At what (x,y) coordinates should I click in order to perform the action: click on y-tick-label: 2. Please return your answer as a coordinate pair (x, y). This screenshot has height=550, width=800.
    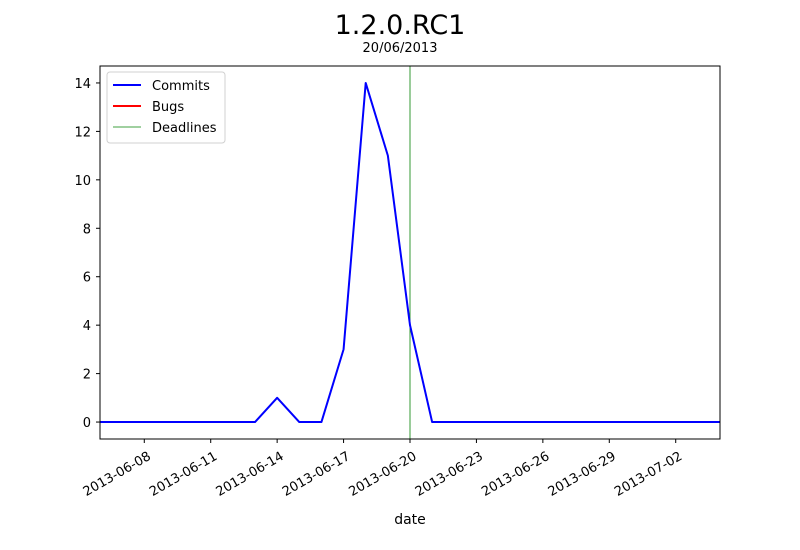
    Looking at the image, I should click on (87, 375).